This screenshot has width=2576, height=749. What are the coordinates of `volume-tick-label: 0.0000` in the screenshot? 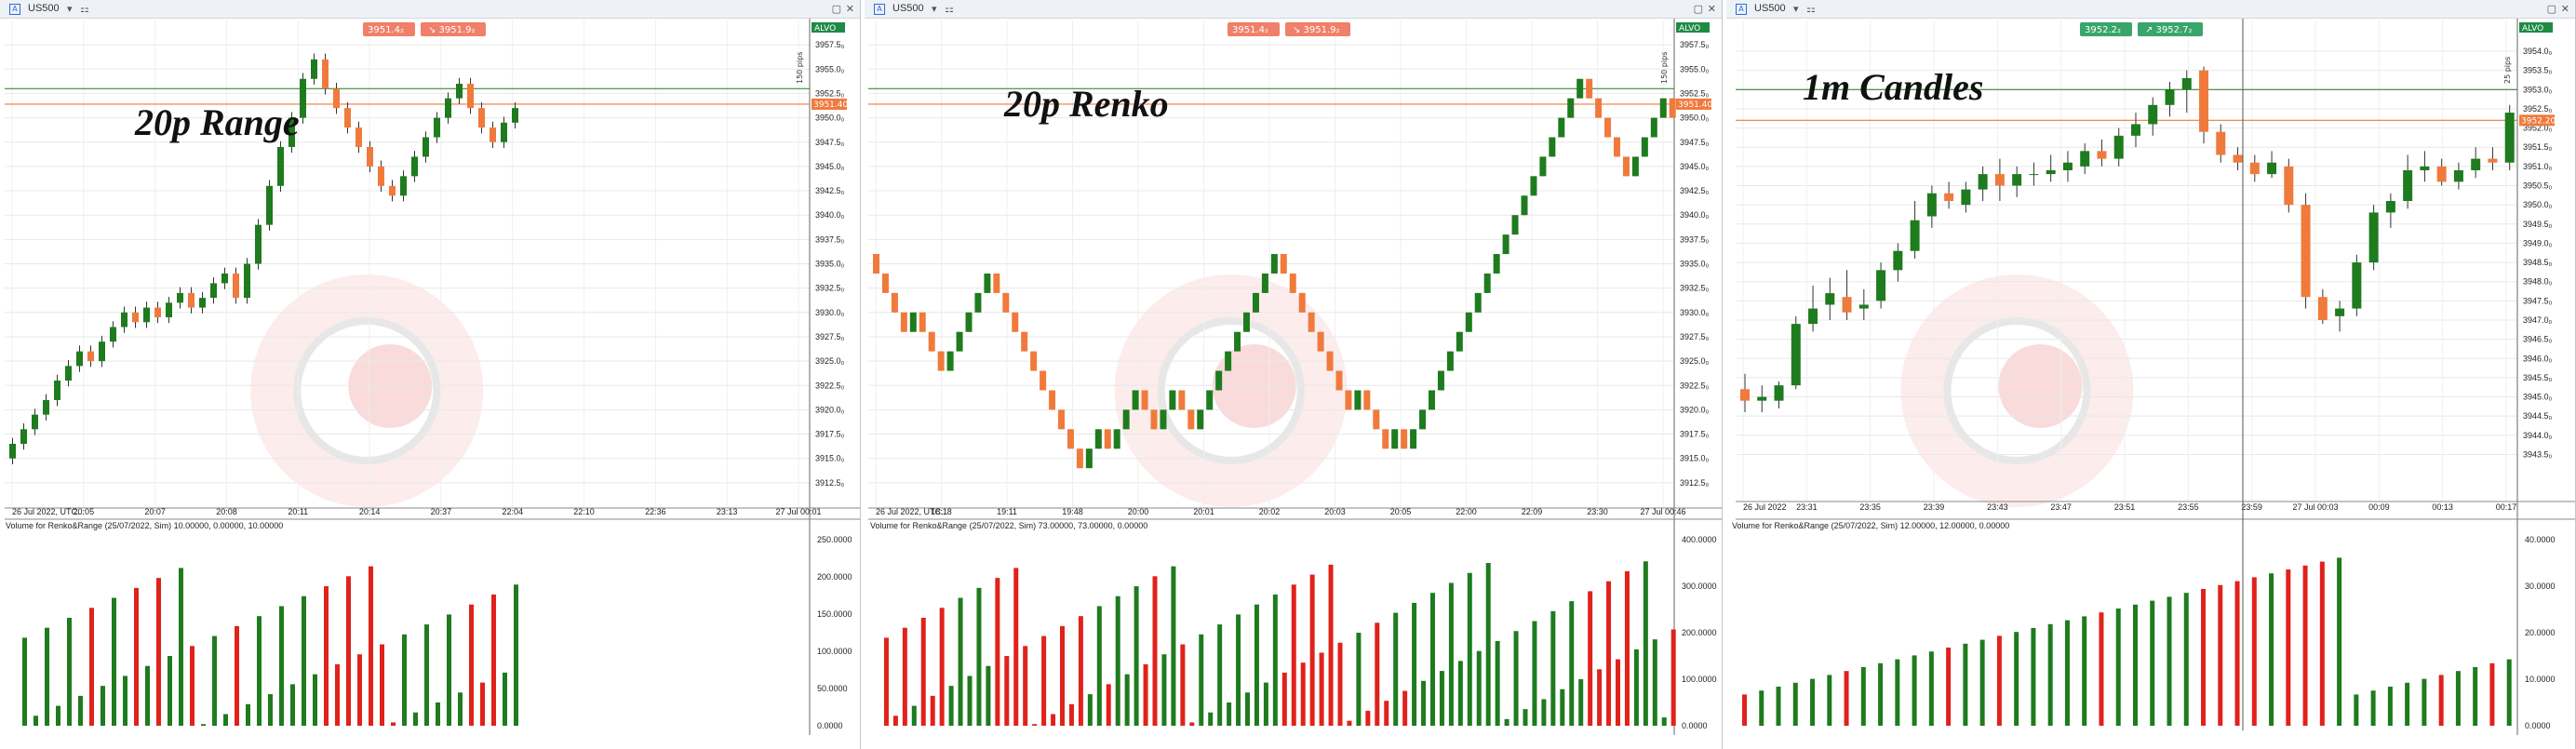 It's located at (2538, 725).